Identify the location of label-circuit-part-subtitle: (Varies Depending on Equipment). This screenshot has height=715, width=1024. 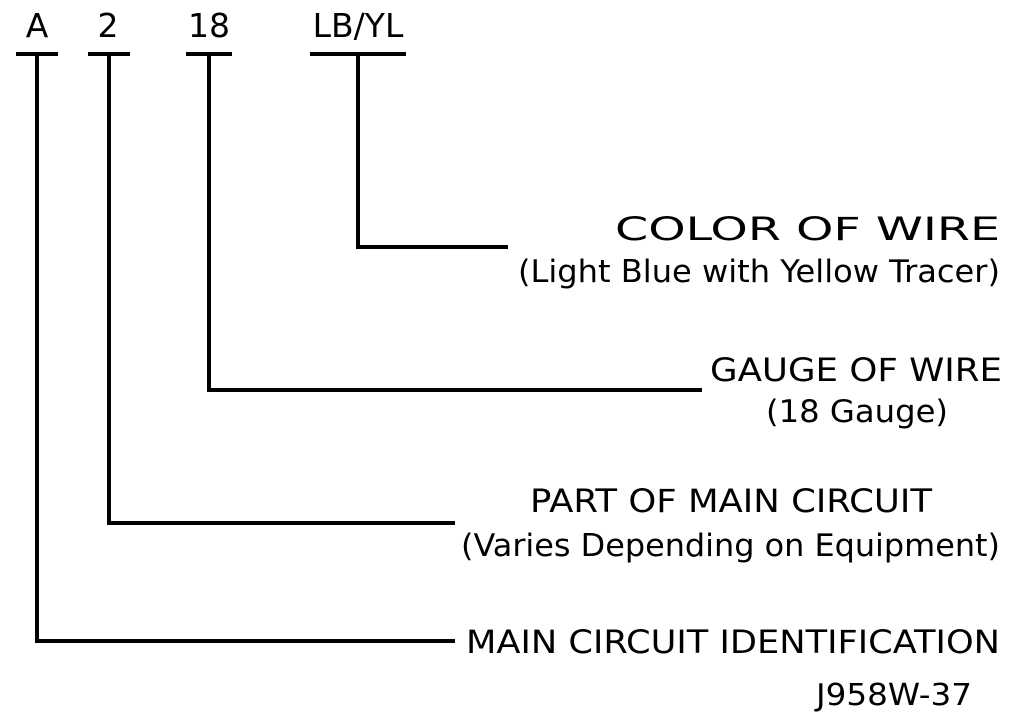
(730, 546).